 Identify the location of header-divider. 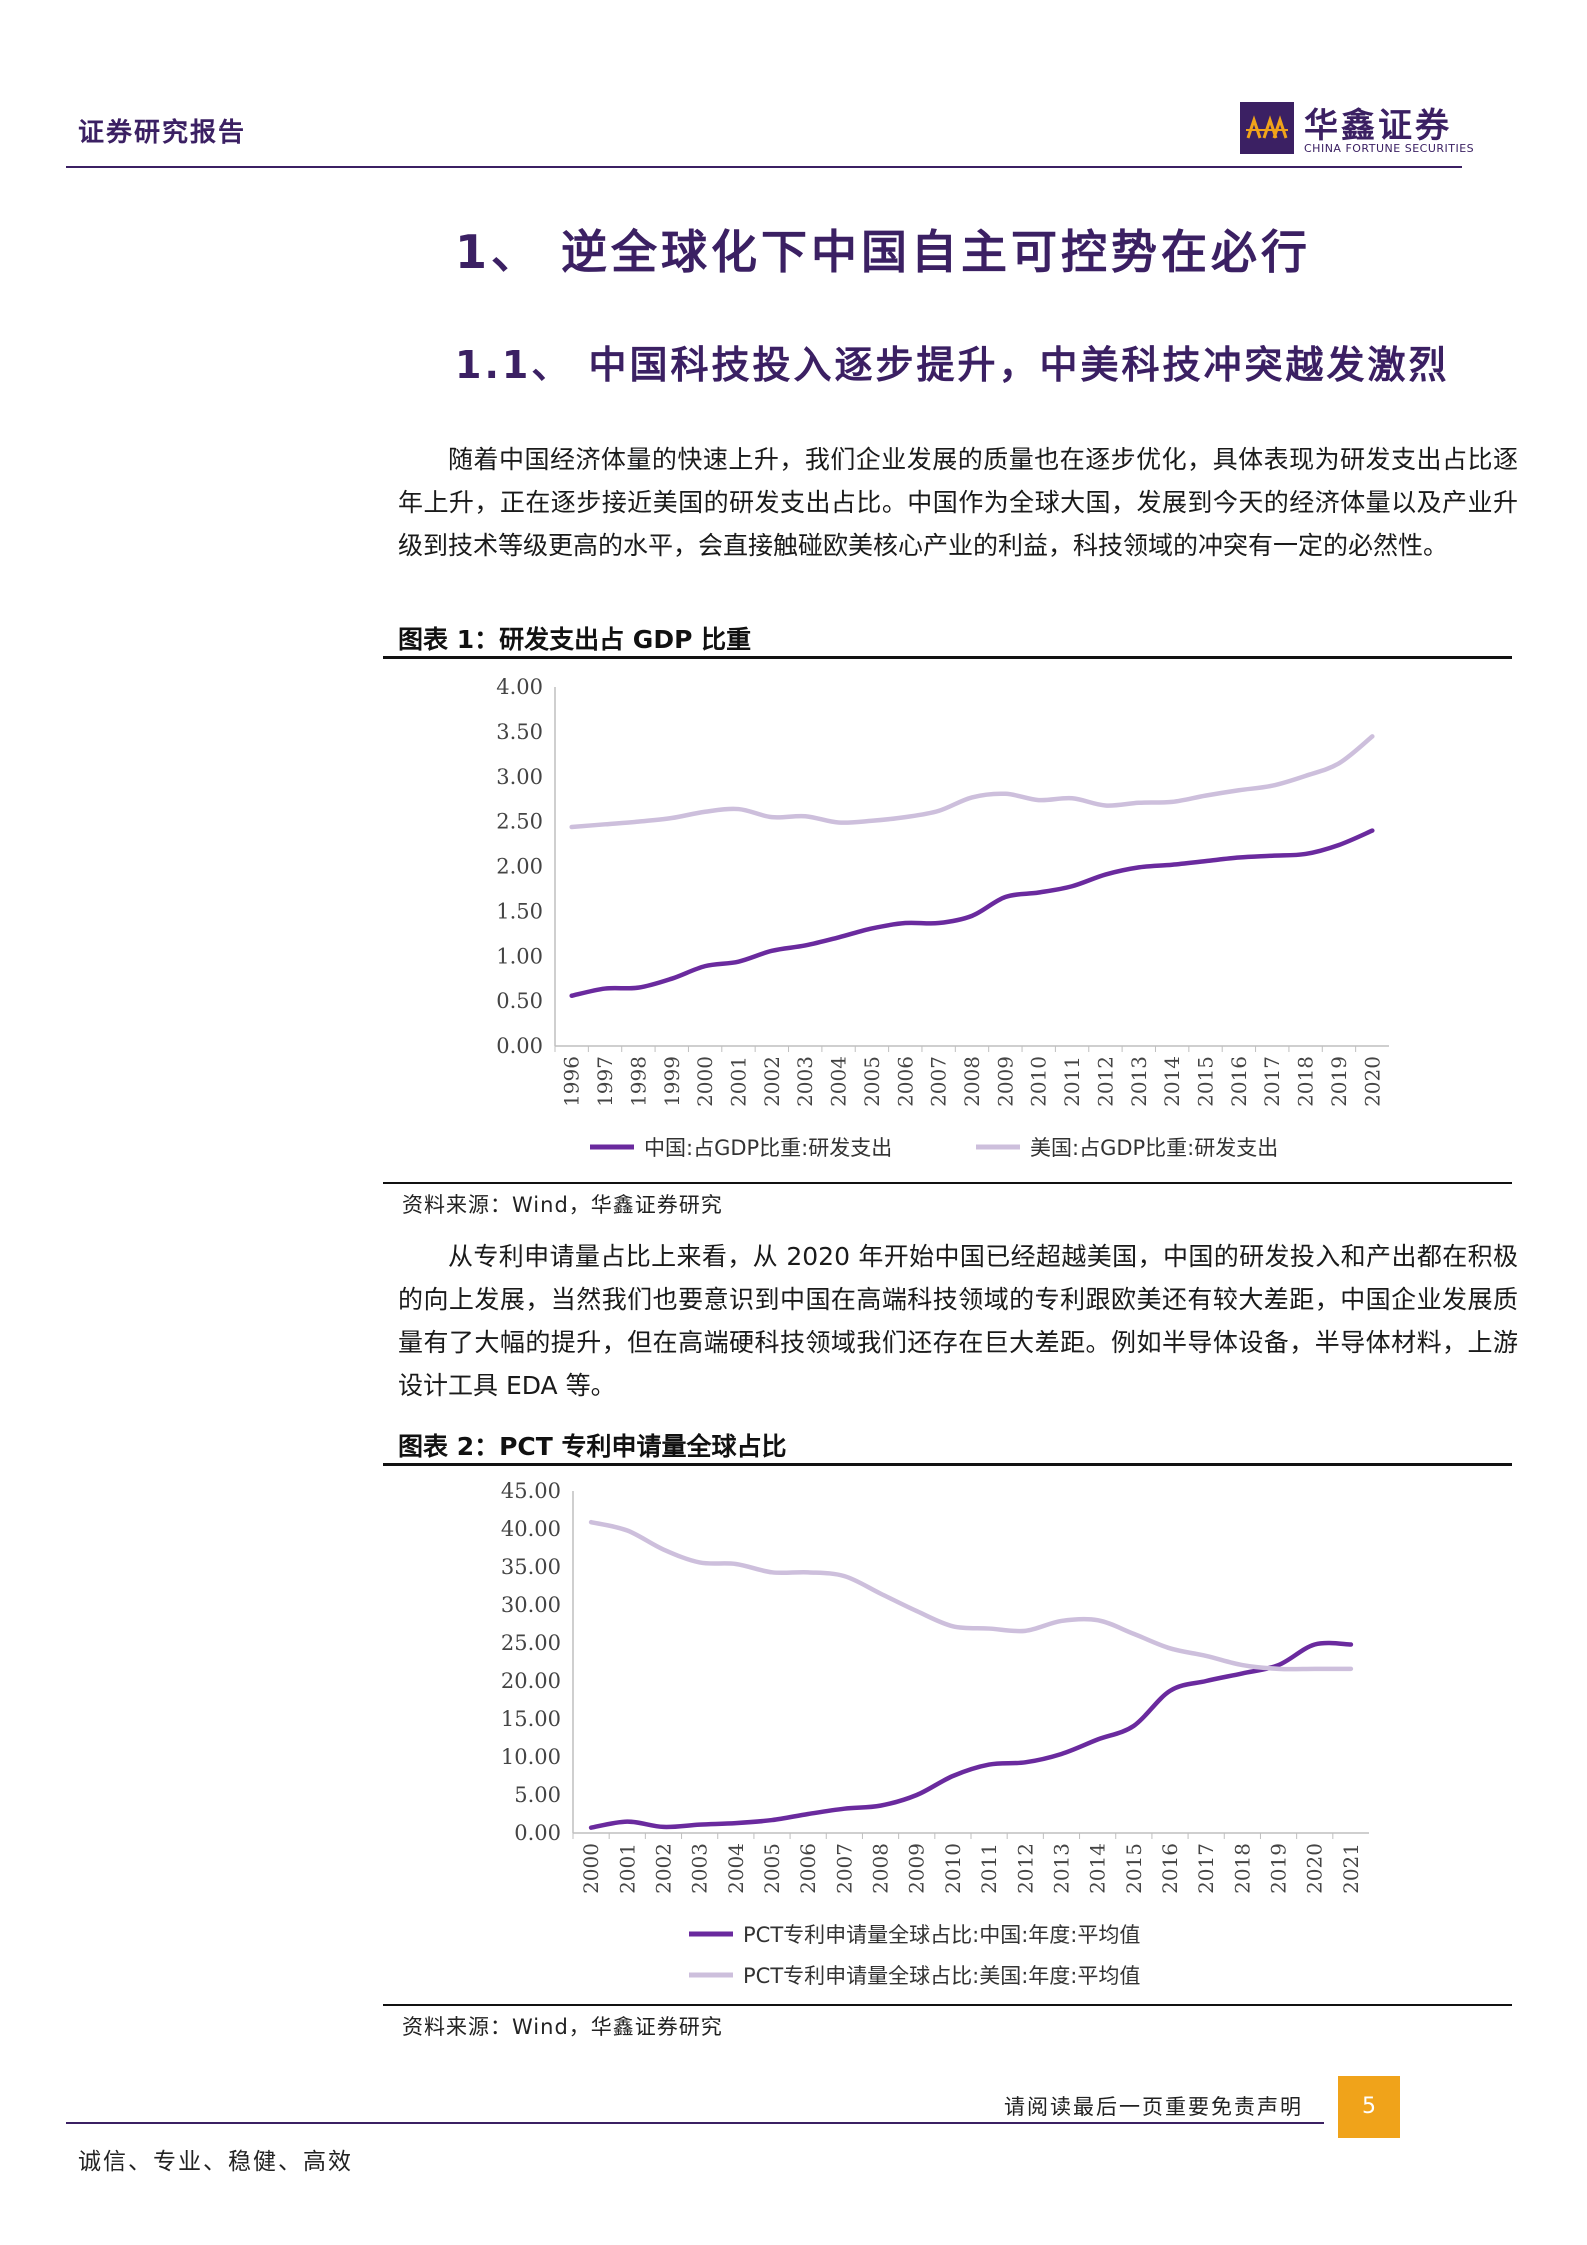
(764, 167).